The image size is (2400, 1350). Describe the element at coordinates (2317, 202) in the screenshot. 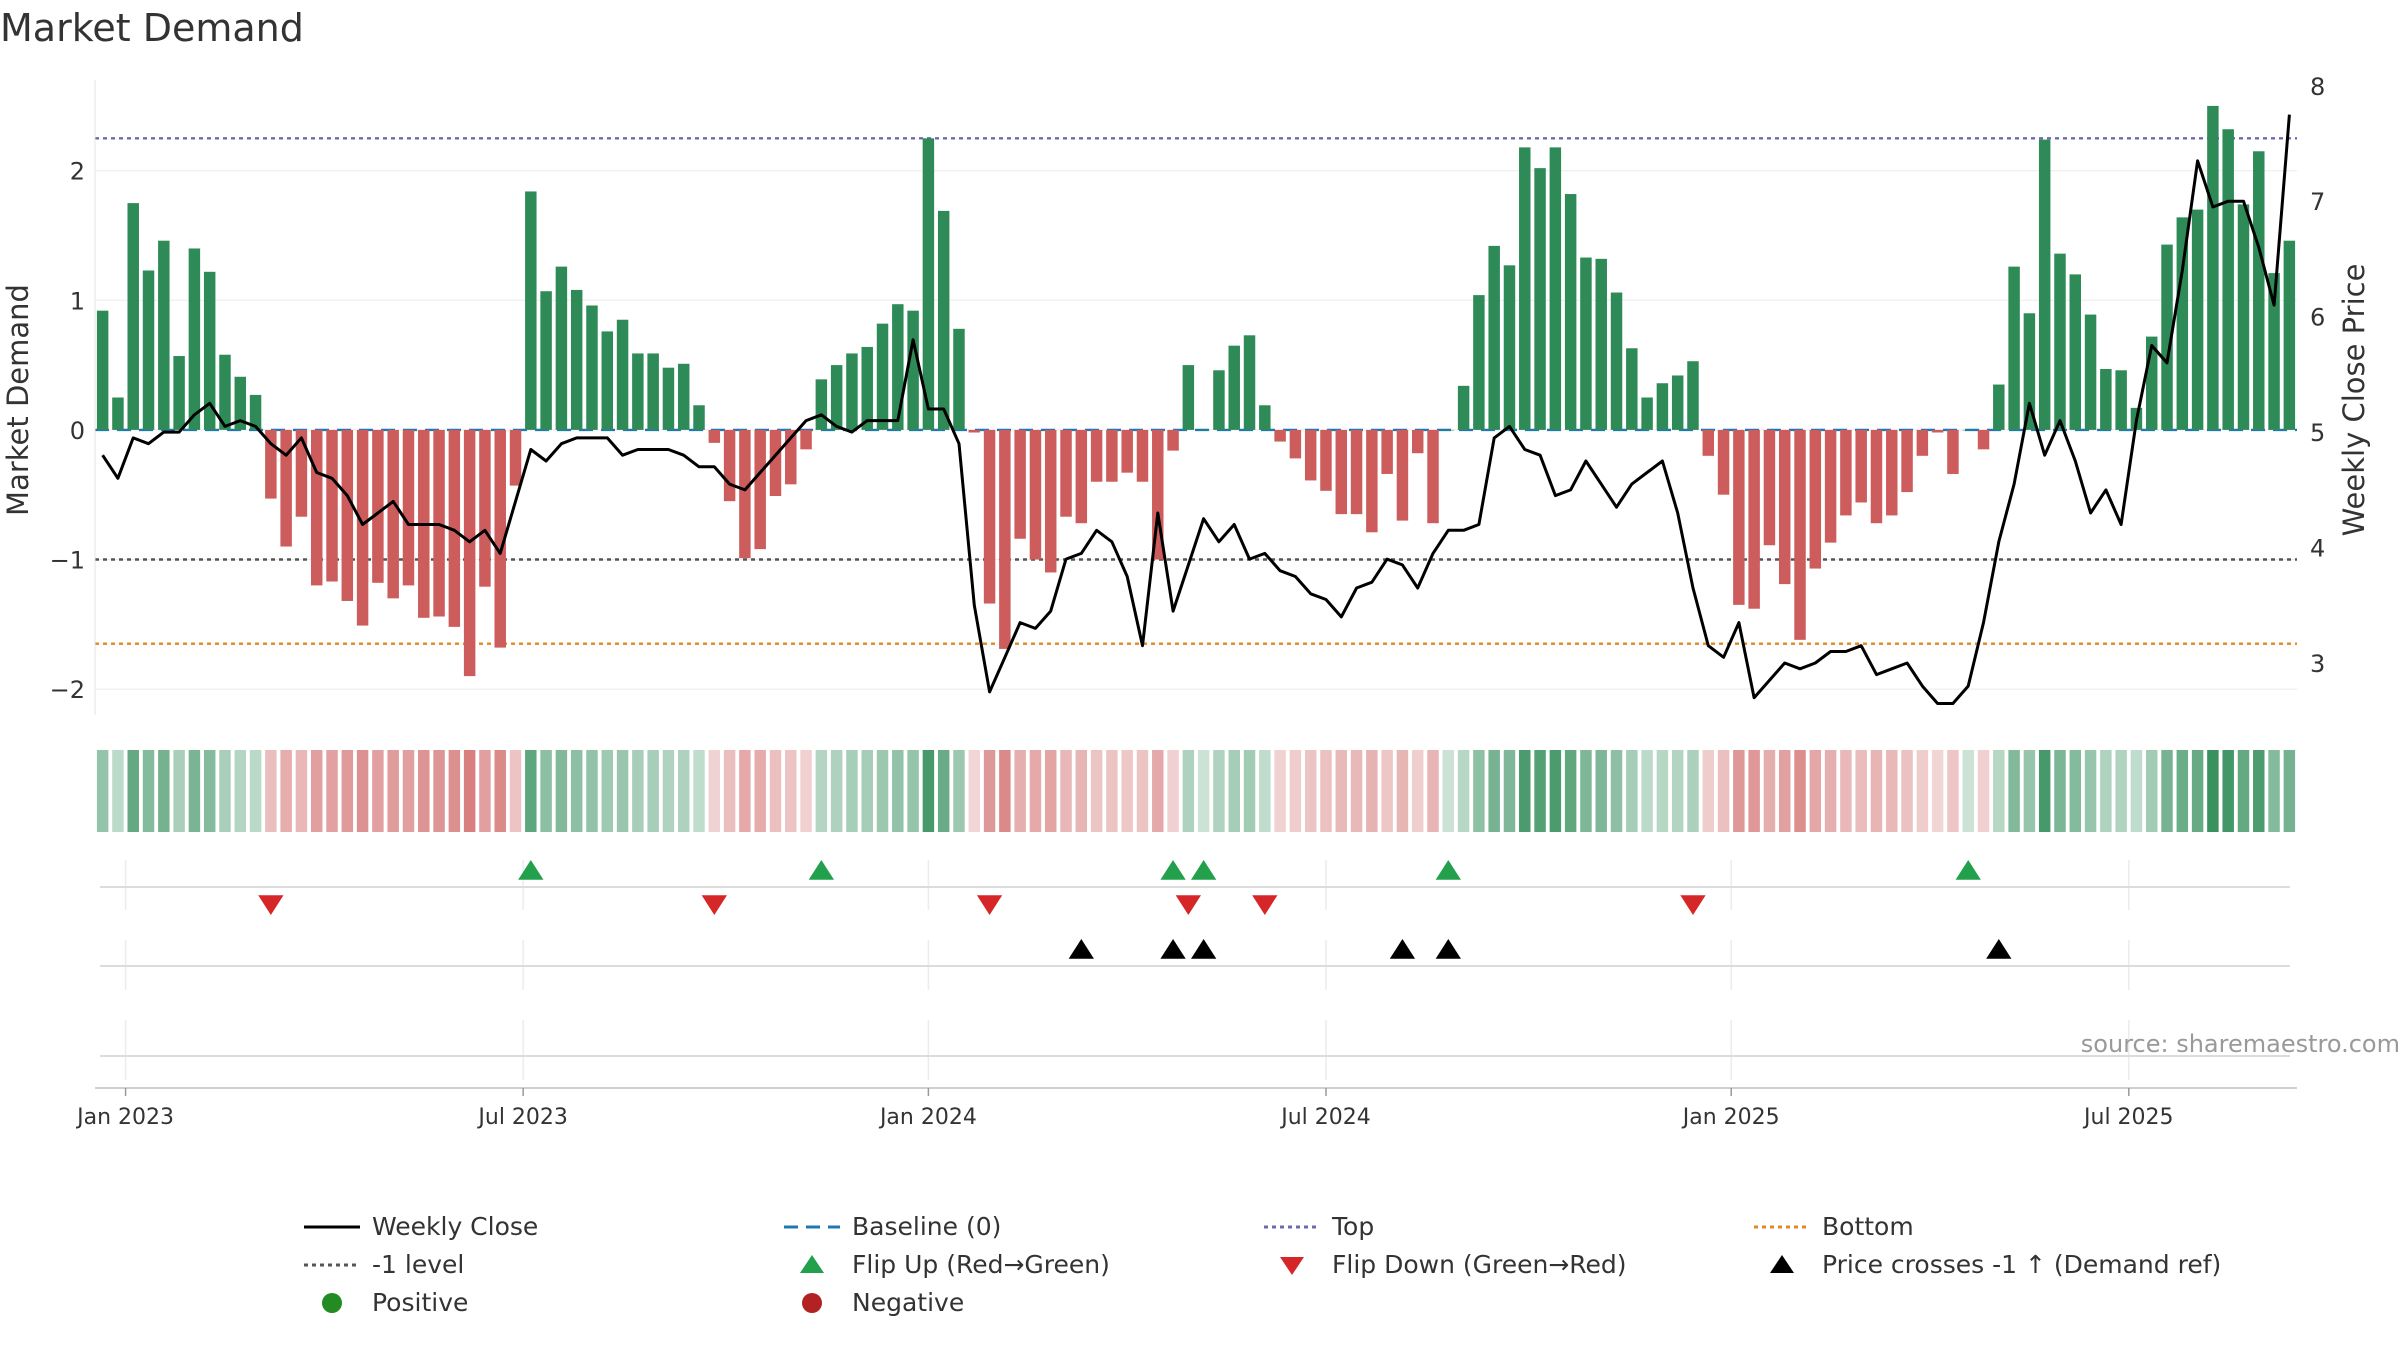

I see `y2-tick-label: 7` at that location.